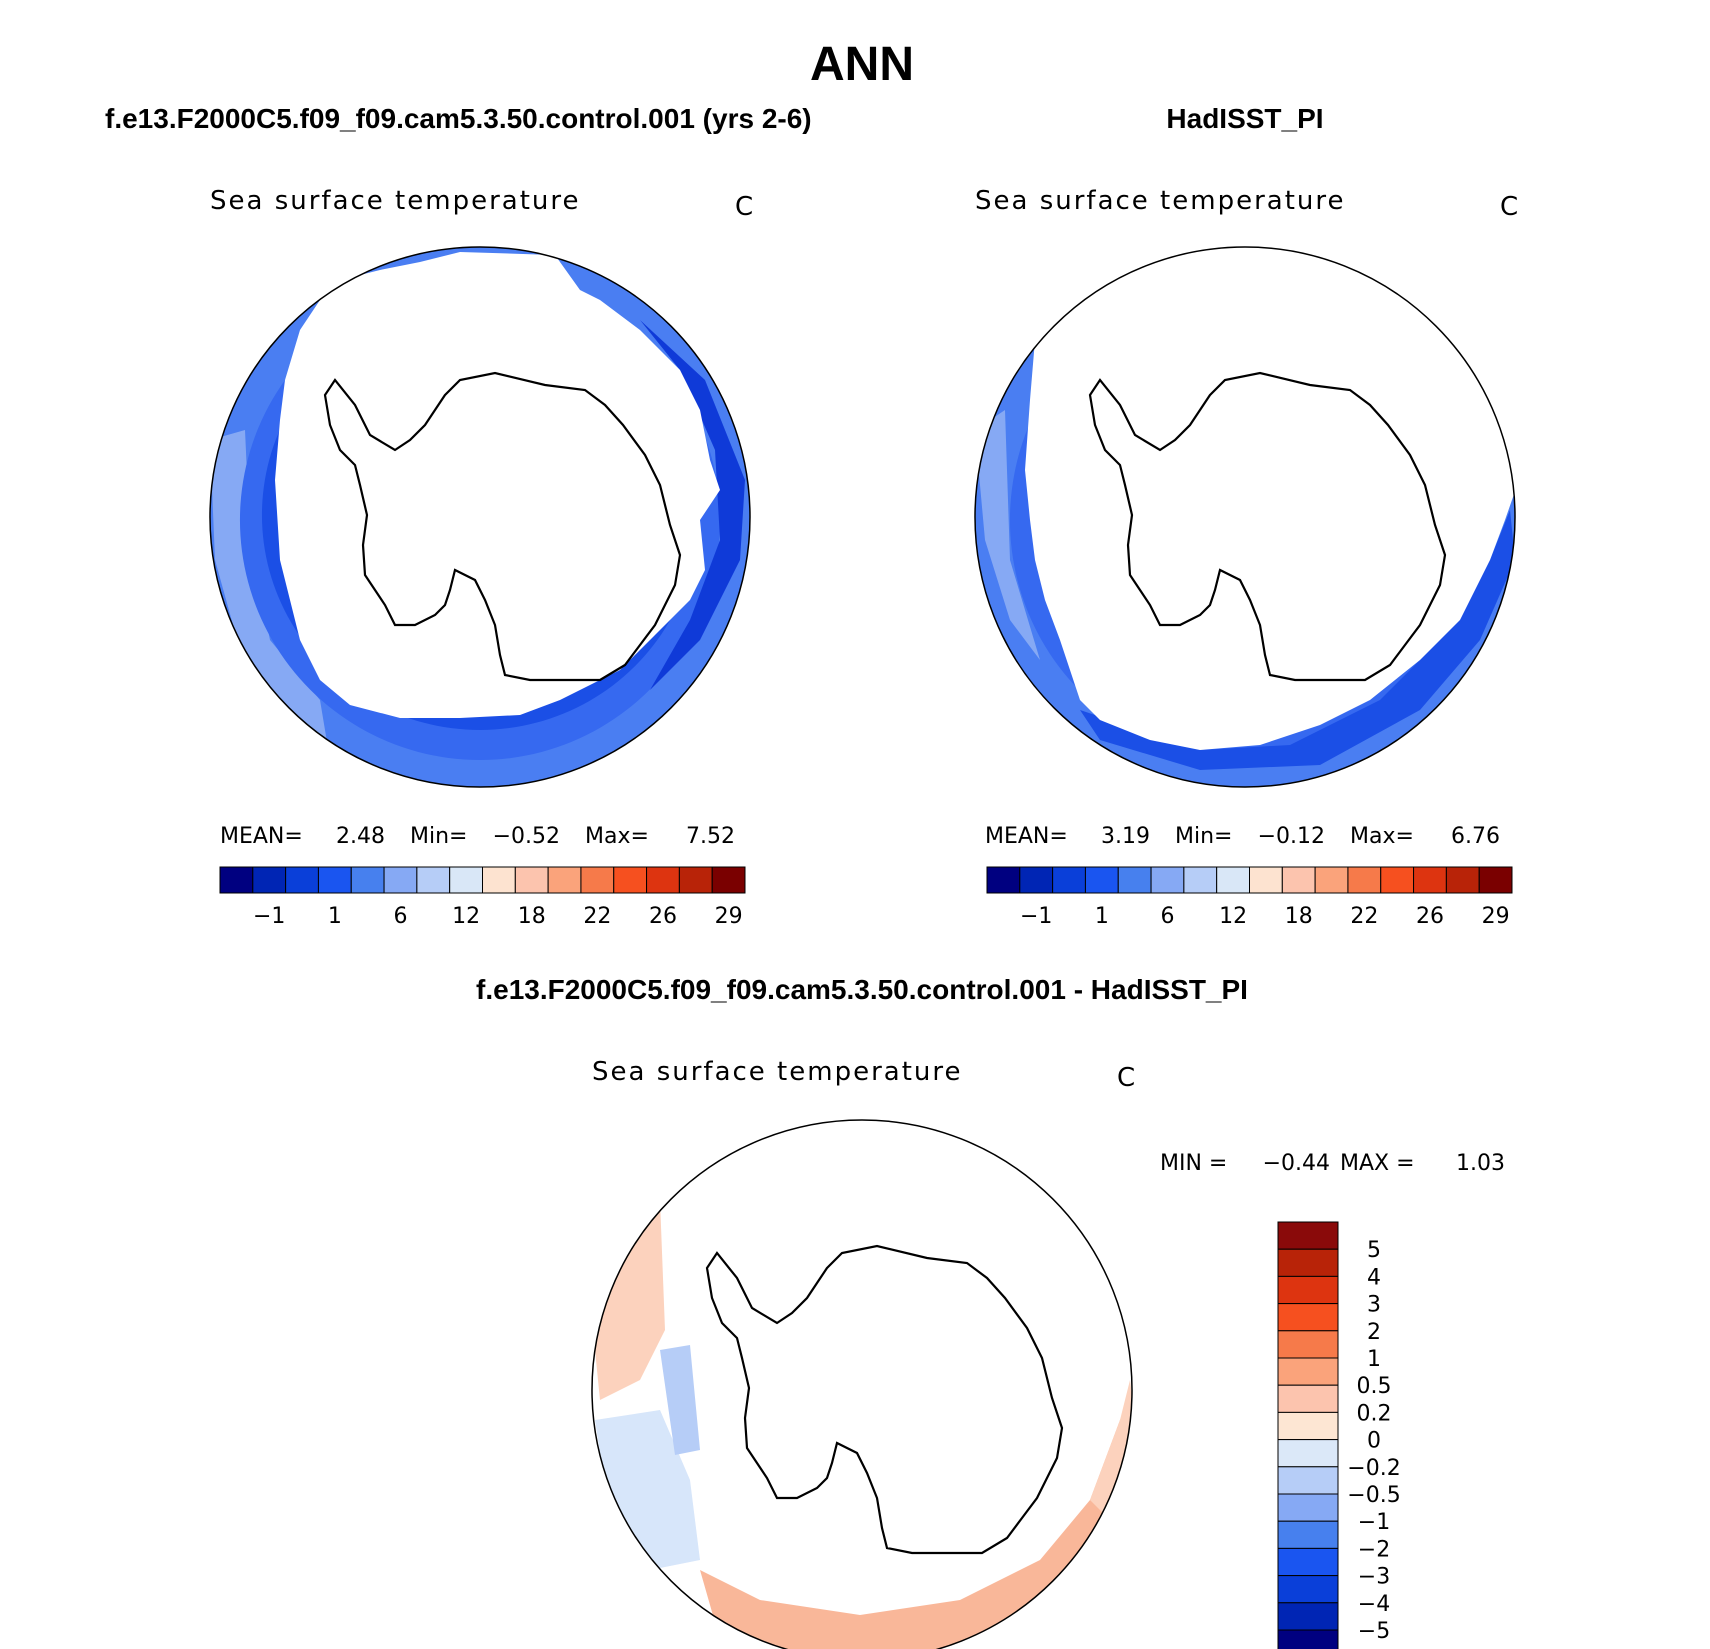 The image size is (1710, 1649). Describe the element at coordinates (1244, 118) in the screenshot. I see `panel-title-observed: HadISST_PI` at that location.